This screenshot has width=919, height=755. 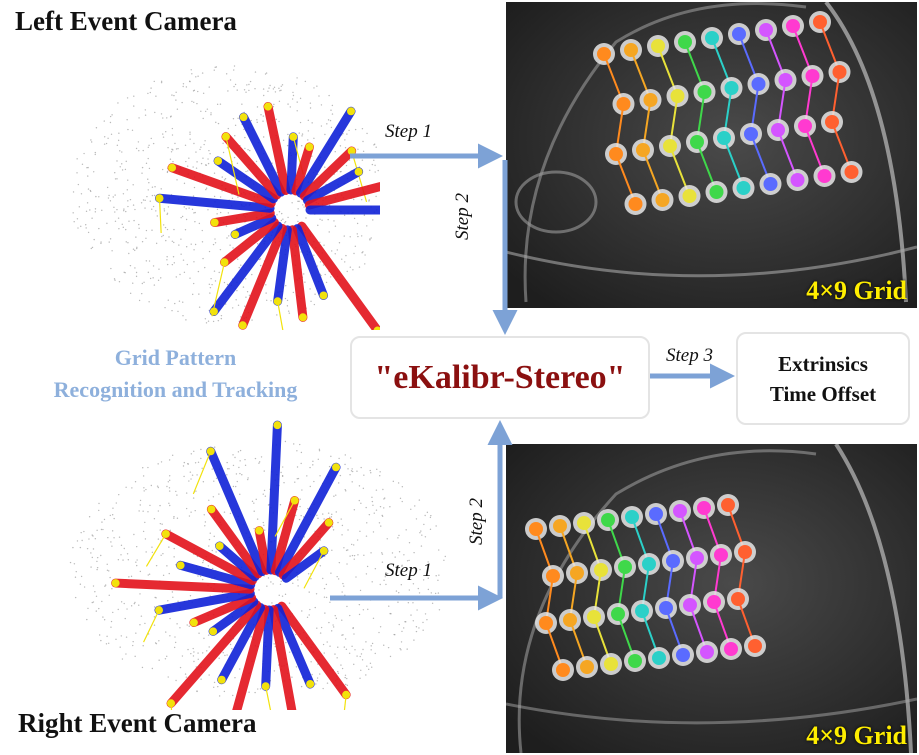 What do you see at coordinates (137, 723) in the screenshot?
I see `right-camera-title: Right Event Camera` at bounding box center [137, 723].